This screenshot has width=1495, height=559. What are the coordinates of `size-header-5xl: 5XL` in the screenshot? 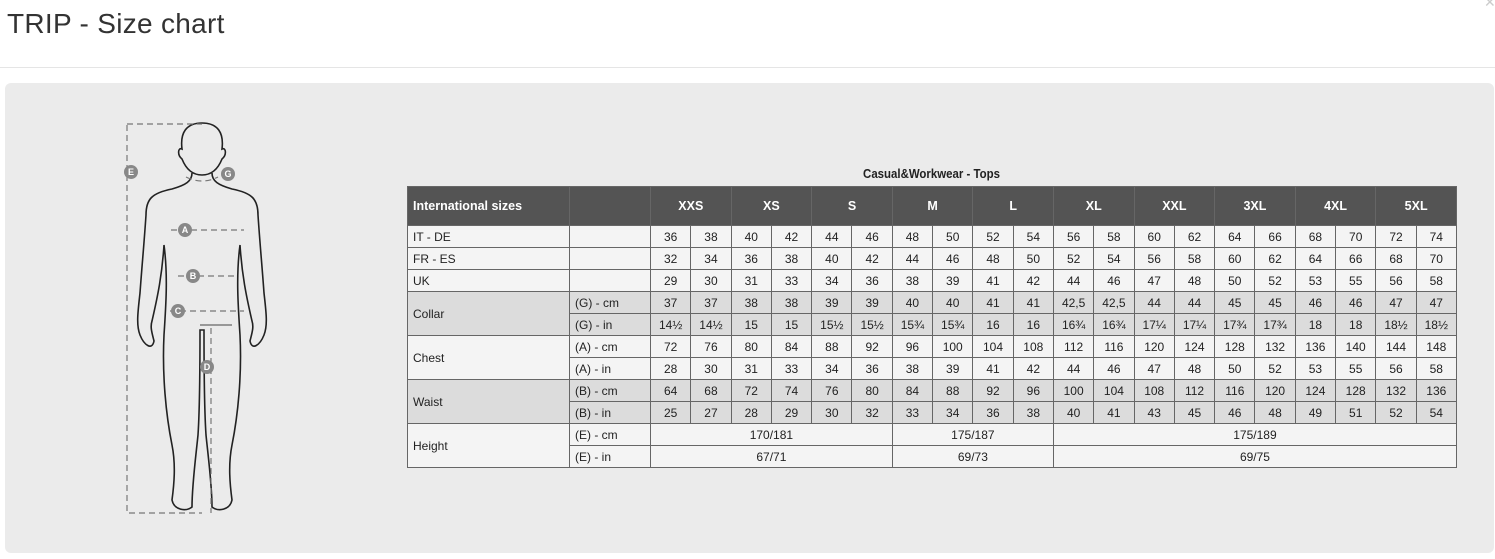 It's located at (1416, 206).